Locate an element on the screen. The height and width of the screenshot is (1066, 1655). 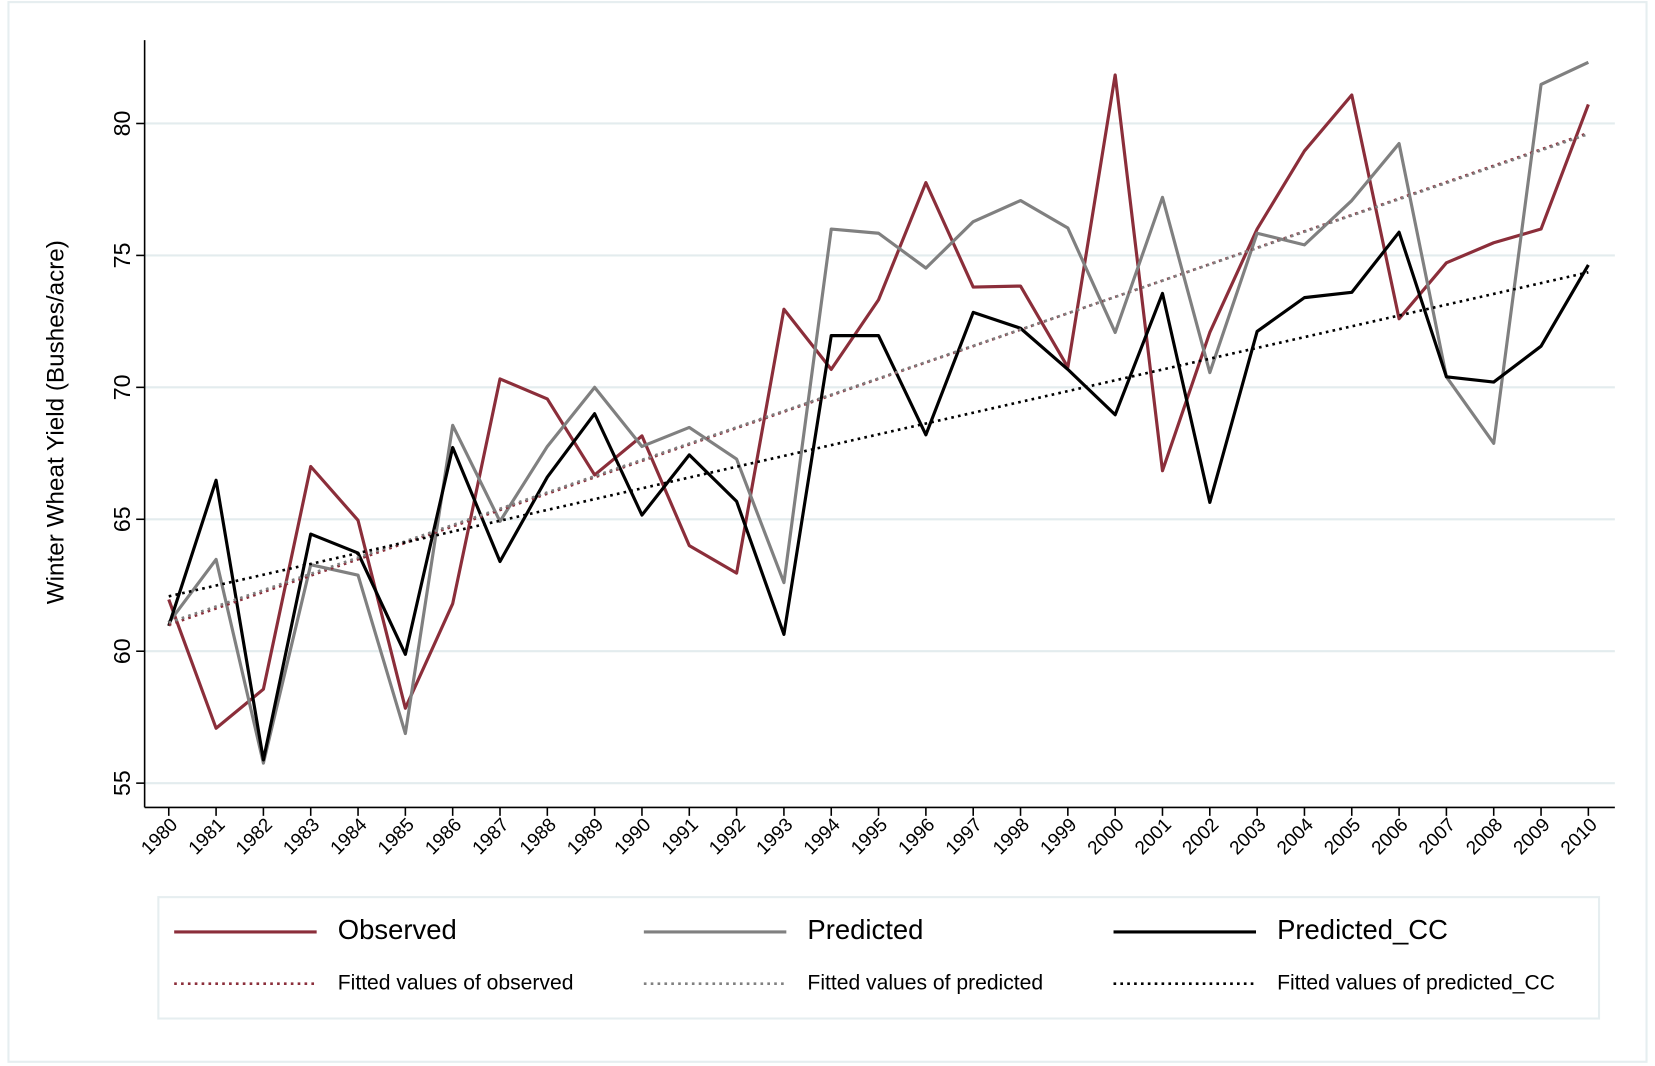
x-tick-label: 1997 is located at coordinates (964, 836).